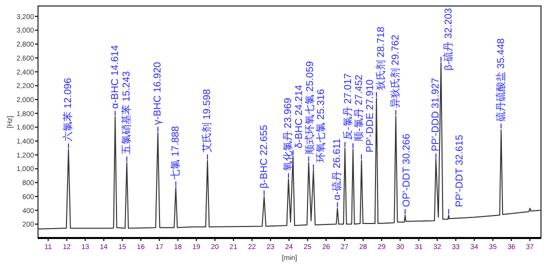  What do you see at coordinates (158, 93) in the screenshot?
I see `annotation: γ-BHC 16.920` at bounding box center [158, 93].